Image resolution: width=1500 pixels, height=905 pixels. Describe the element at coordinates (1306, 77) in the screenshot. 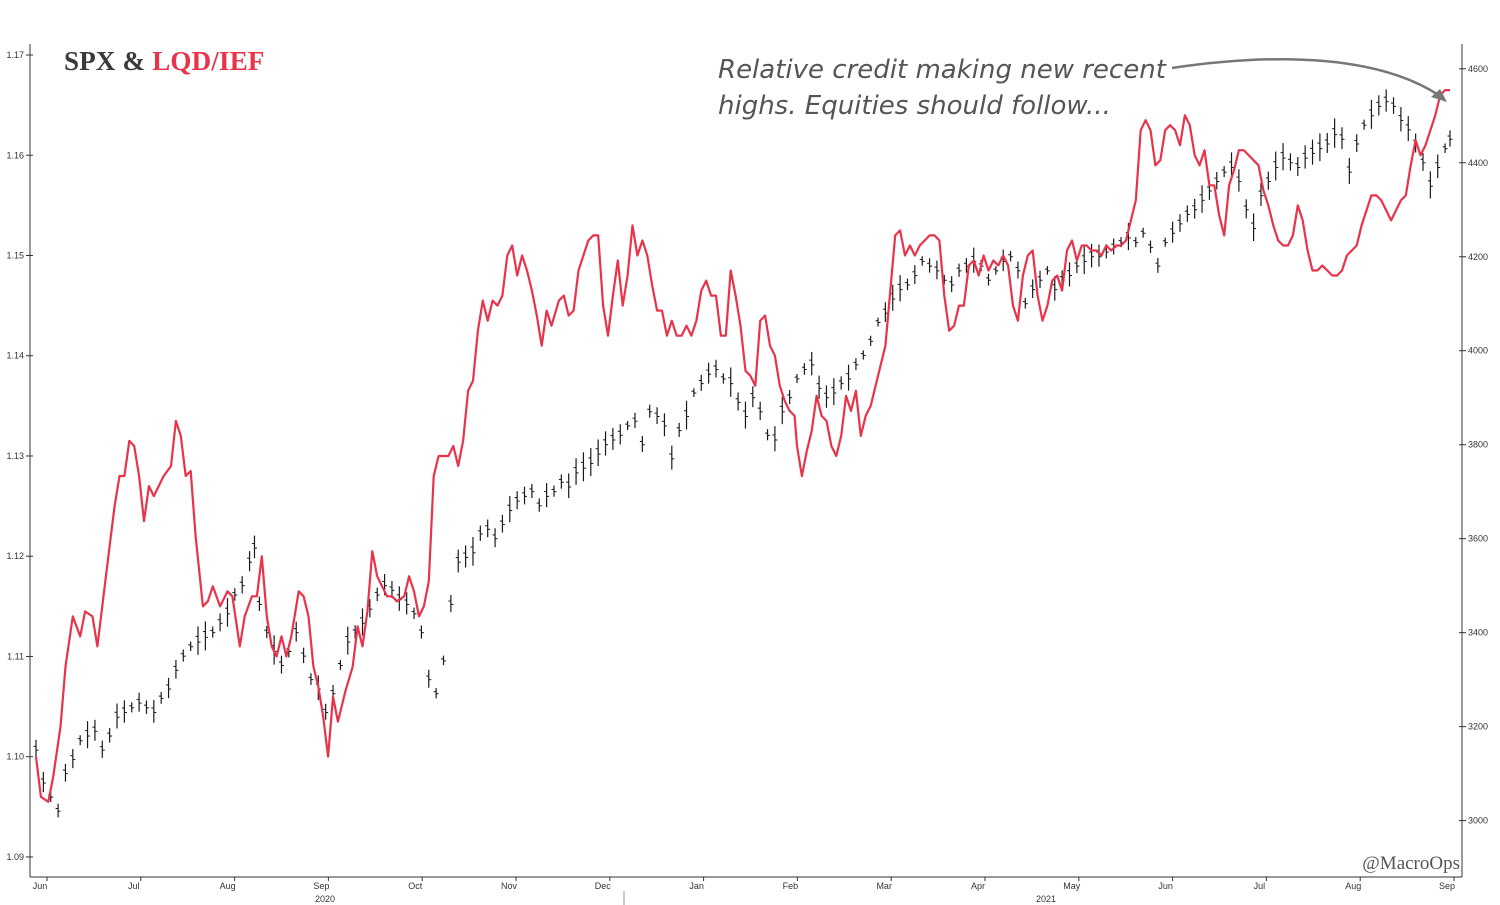

I see `annotation-arrow` at that location.